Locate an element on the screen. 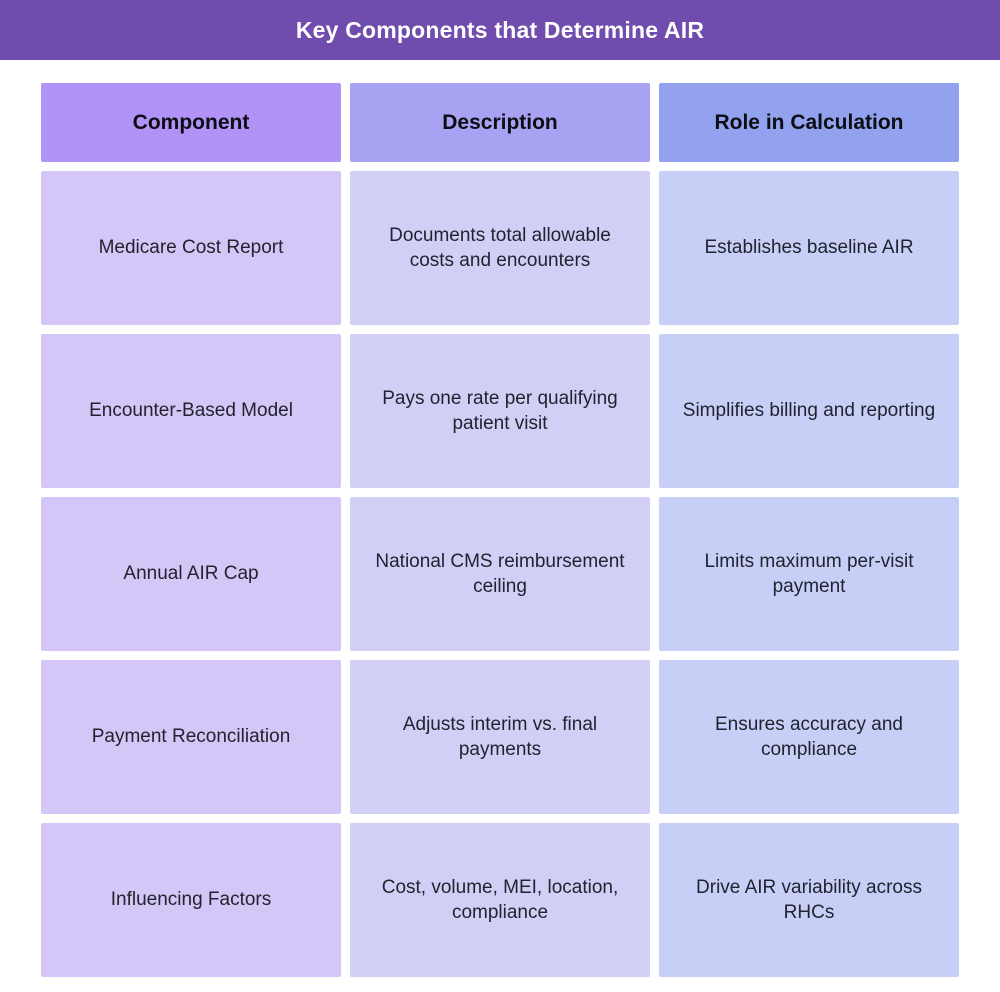 The image size is (1000, 992). cell-text: Drive AIR variability across RHCs is located at coordinates (809, 899).